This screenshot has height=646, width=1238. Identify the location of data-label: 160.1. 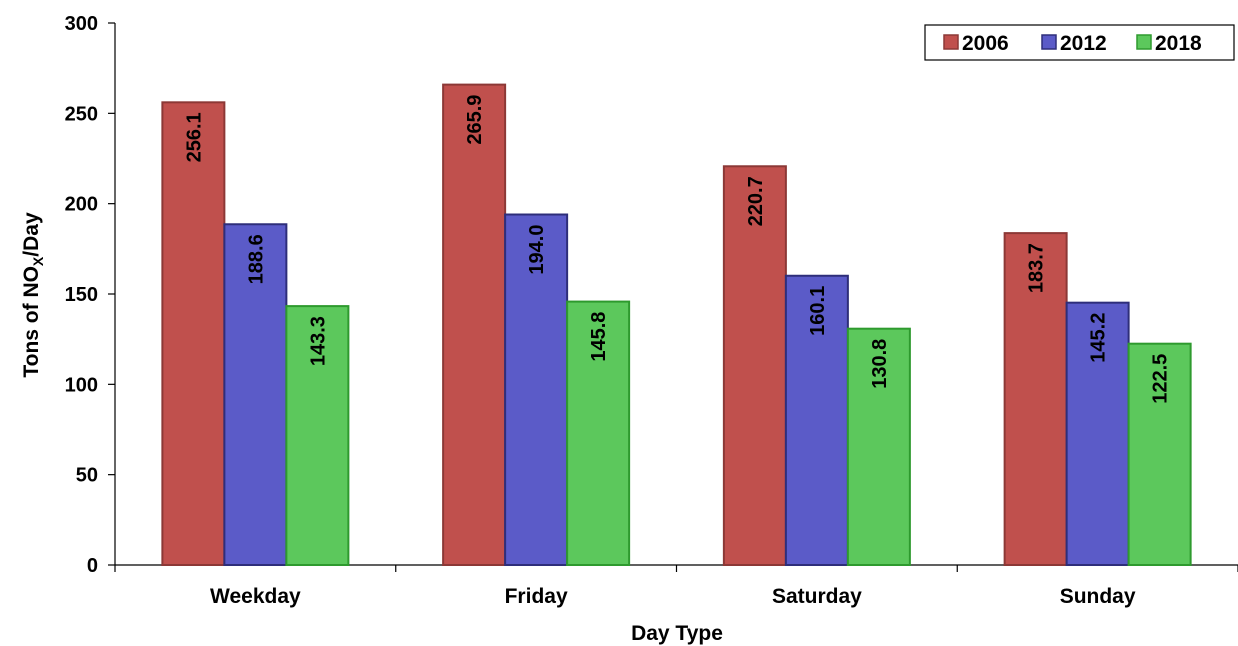
(818, 311).